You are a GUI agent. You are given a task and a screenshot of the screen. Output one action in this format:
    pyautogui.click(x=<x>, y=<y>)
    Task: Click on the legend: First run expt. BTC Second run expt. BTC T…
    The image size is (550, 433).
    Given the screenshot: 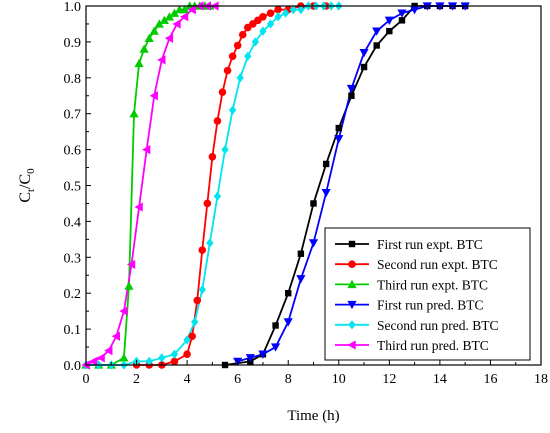 What is the action you would take?
    pyautogui.click(x=427, y=294)
    